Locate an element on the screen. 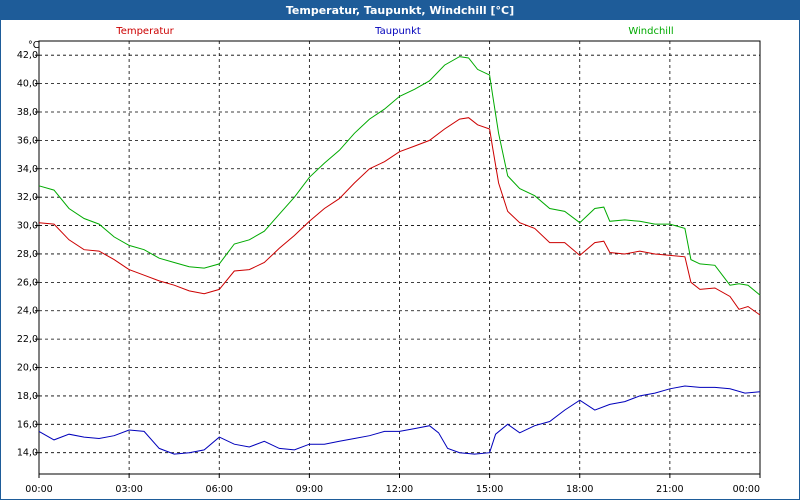 This screenshot has width=800, height=500. x-tick-time-label: 03:00 is located at coordinates (128, 489).